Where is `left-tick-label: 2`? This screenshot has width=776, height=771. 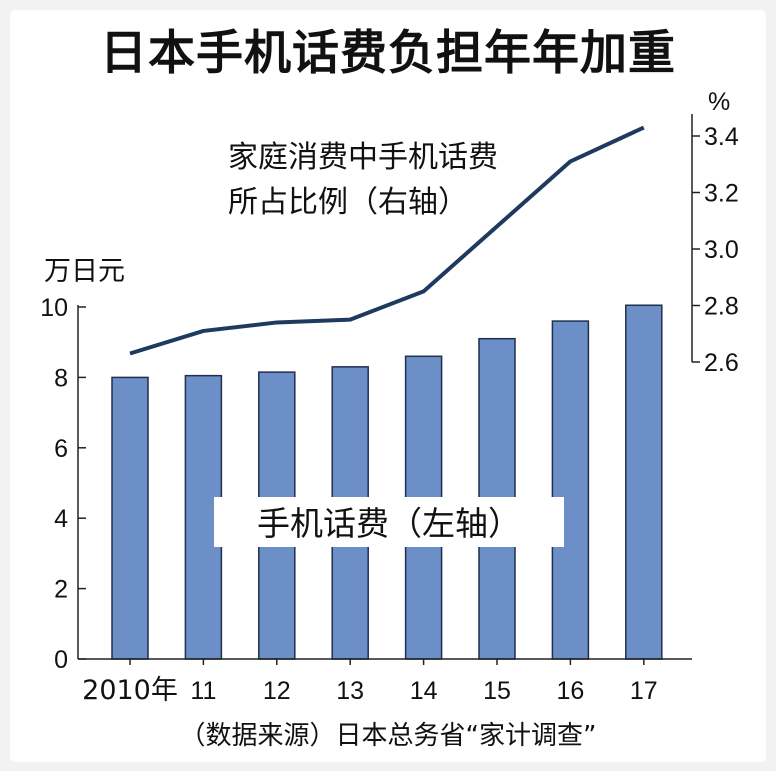
left-tick-label: 2 is located at coordinates (61, 590).